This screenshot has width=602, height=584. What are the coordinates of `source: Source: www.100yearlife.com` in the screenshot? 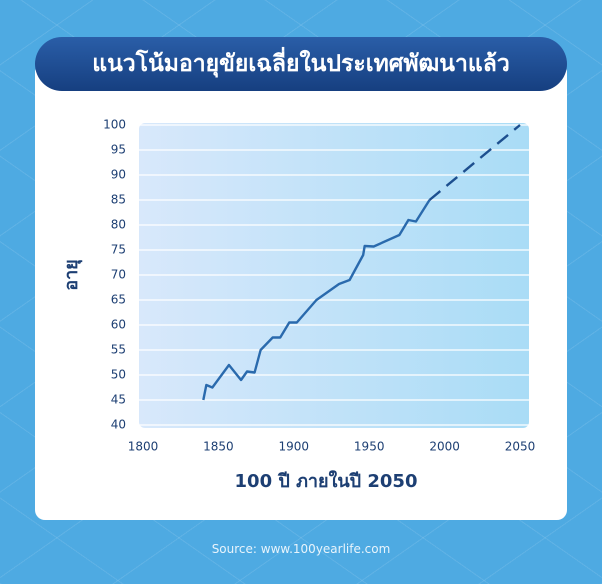 It's located at (301, 549).